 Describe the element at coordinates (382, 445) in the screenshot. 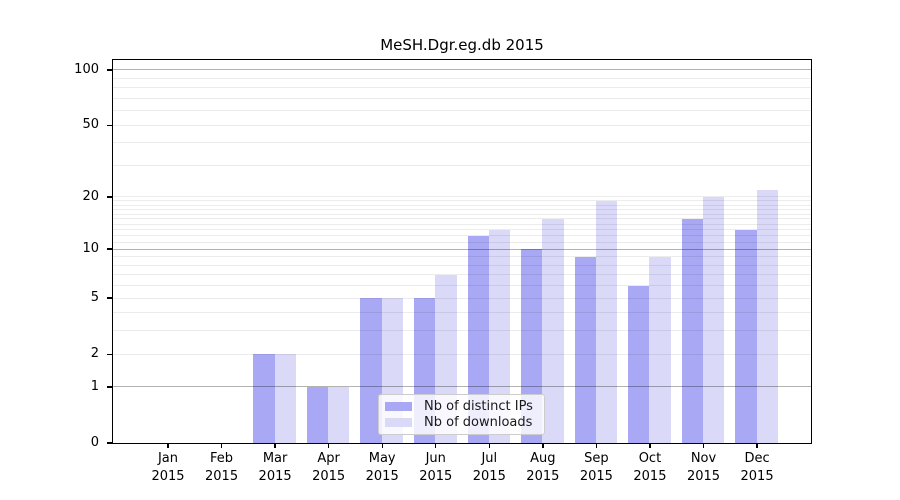

I see `x-tick-may` at that location.